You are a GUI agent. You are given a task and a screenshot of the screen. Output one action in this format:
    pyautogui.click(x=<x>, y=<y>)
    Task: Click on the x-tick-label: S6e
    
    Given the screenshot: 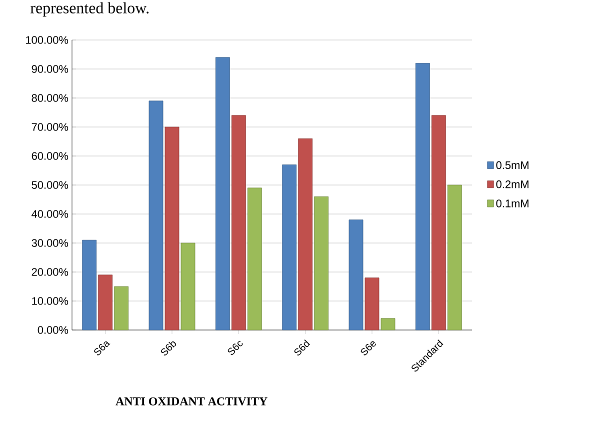 What is the action you would take?
    pyautogui.click(x=368, y=348)
    